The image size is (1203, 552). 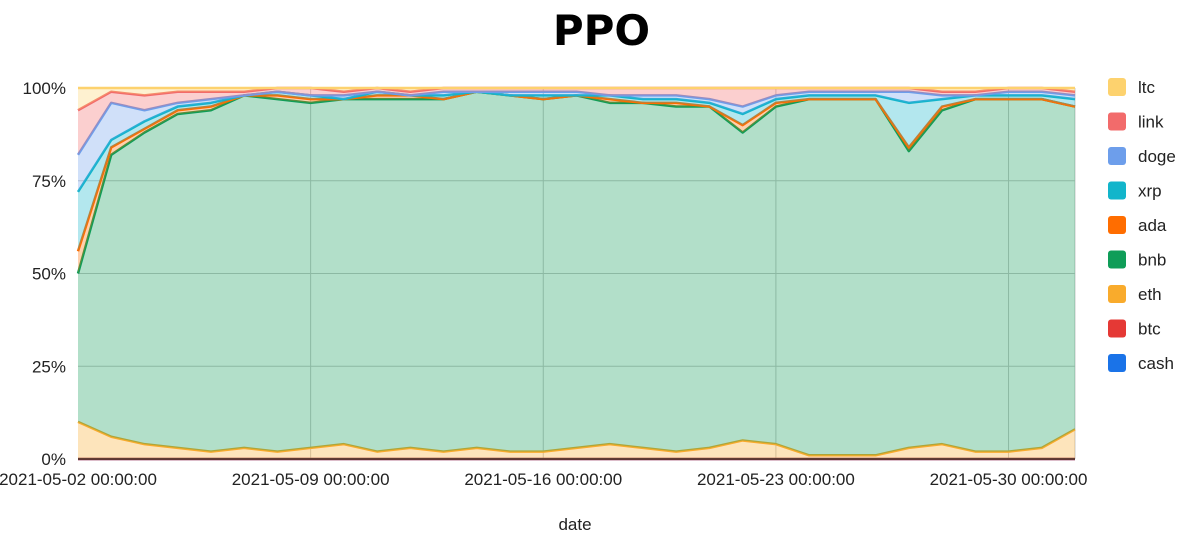 I want to click on area-link, so click(x=576, y=121).